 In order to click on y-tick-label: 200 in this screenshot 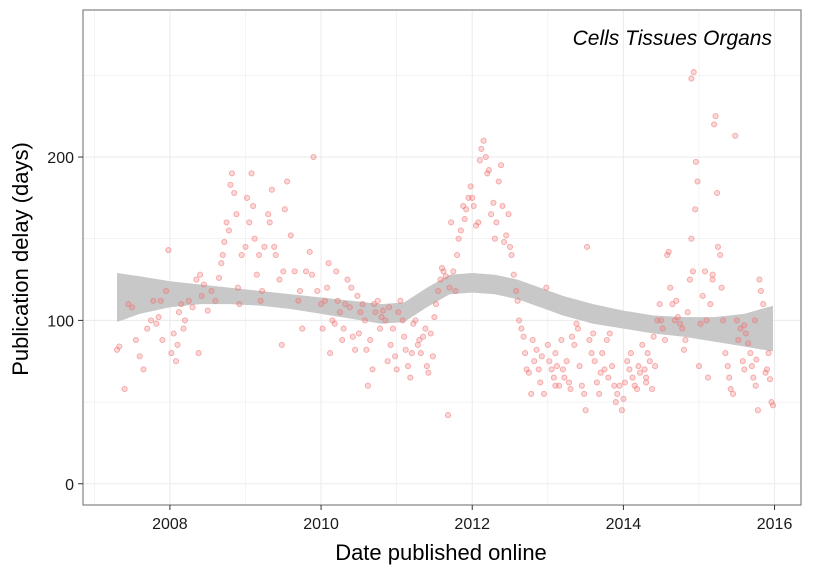, I will do `click(60, 158)`.